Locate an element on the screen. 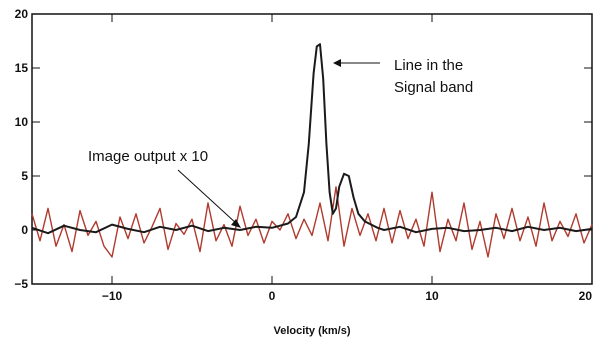  x-tick-label: 20 is located at coordinates (586, 296).